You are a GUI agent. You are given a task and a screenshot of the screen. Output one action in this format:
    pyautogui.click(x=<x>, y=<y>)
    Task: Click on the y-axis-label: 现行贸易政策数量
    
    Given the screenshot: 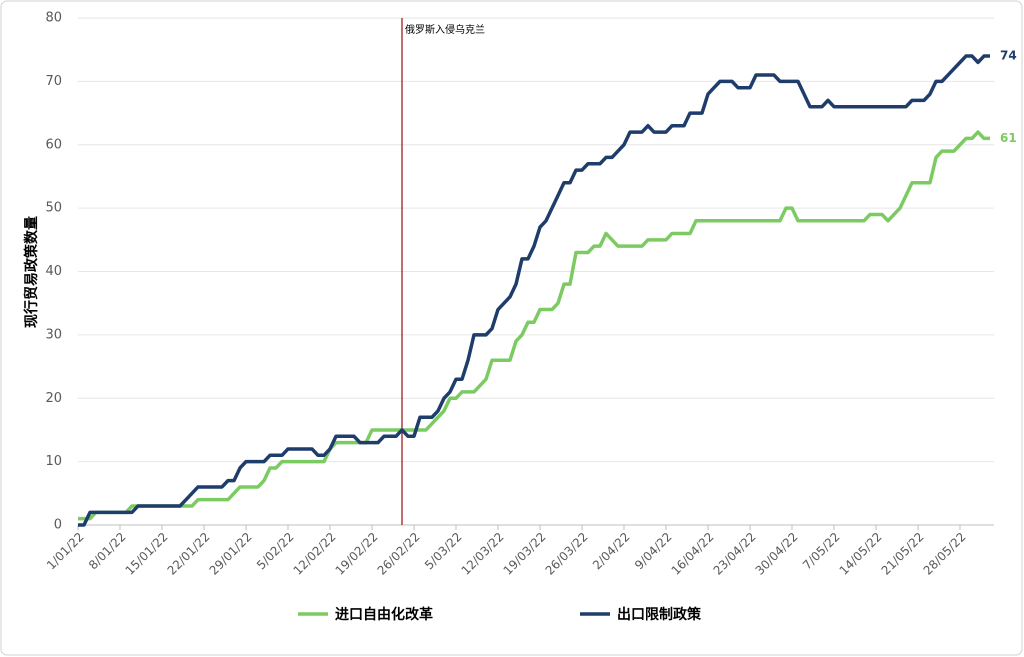 What is the action you would take?
    pyautogui.click(x=31, y=272)
    